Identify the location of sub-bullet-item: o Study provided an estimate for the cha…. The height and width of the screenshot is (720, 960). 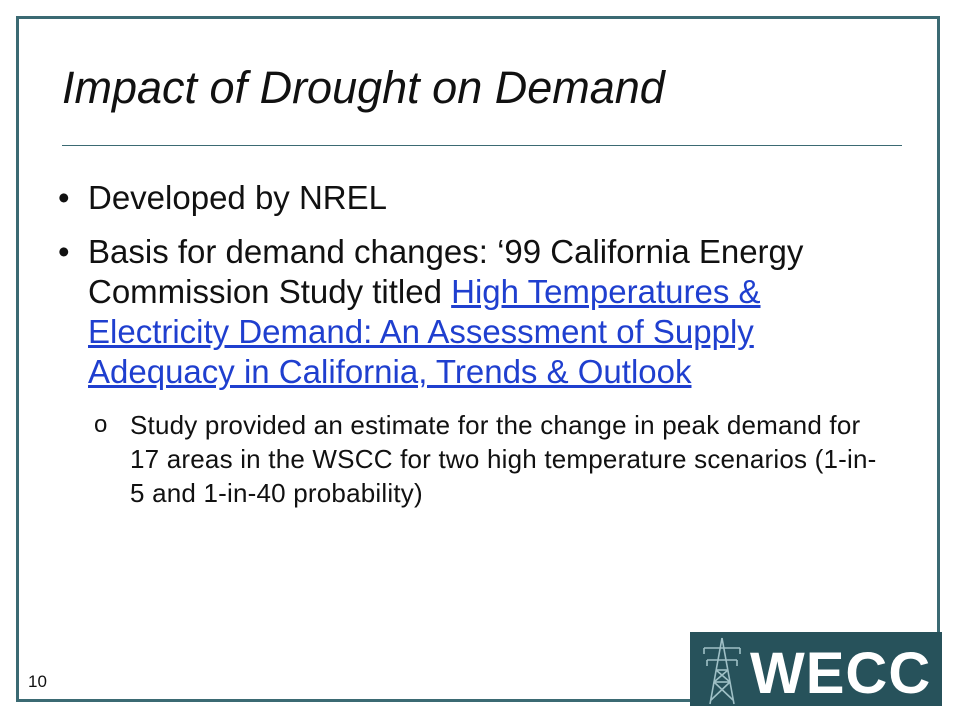
(489, 459).